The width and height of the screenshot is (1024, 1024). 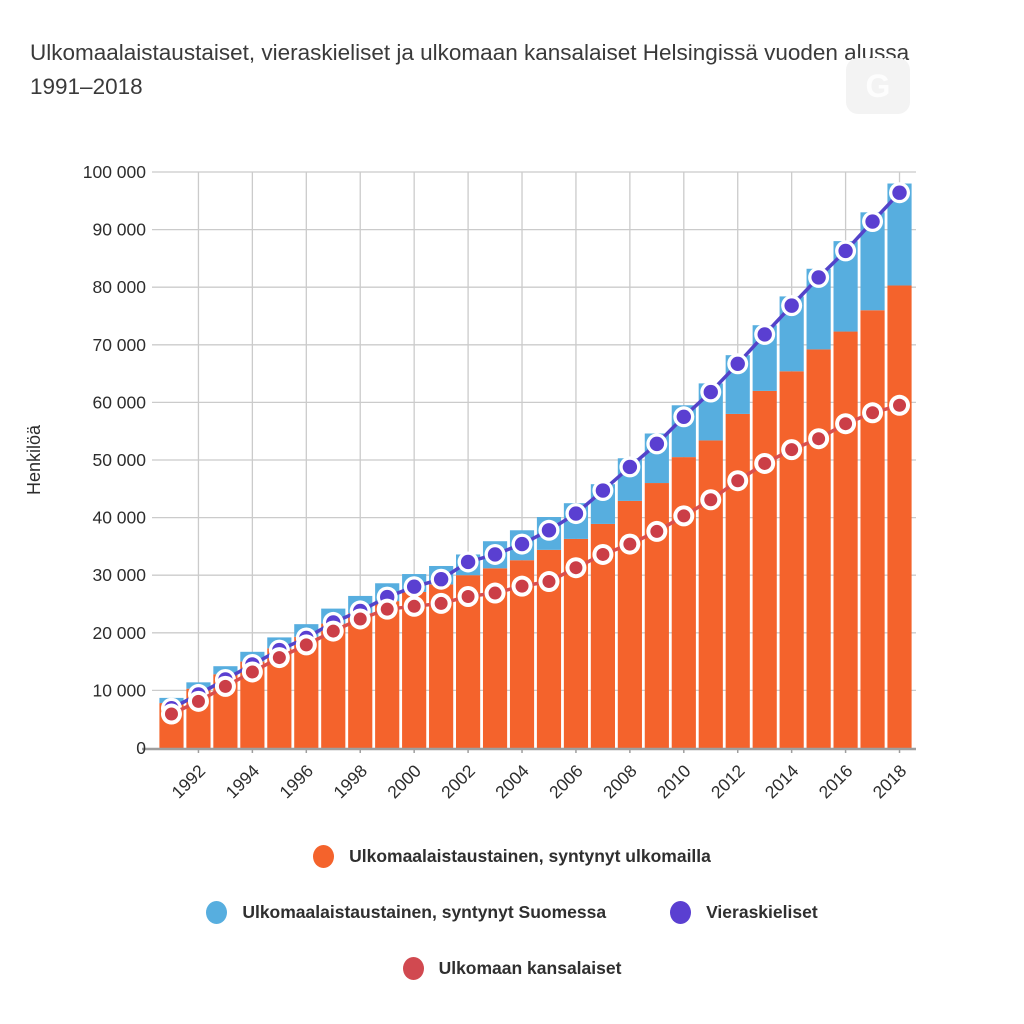 I want to click on legend-item-foreign-citizens: Ulkomaan kansalaiset, so click(x=512, y=968).